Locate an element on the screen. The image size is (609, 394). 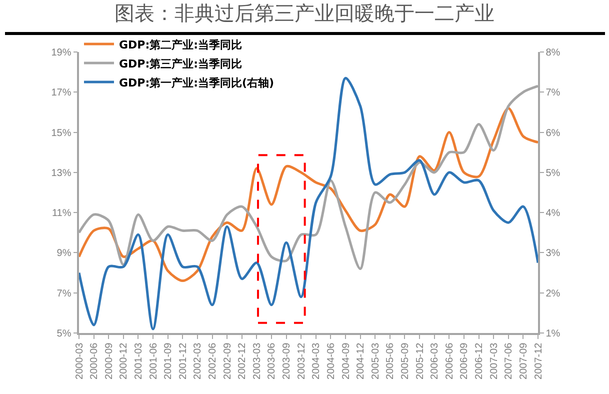
x-tick-label: 2004-12 is located at coordinates (361, 361).